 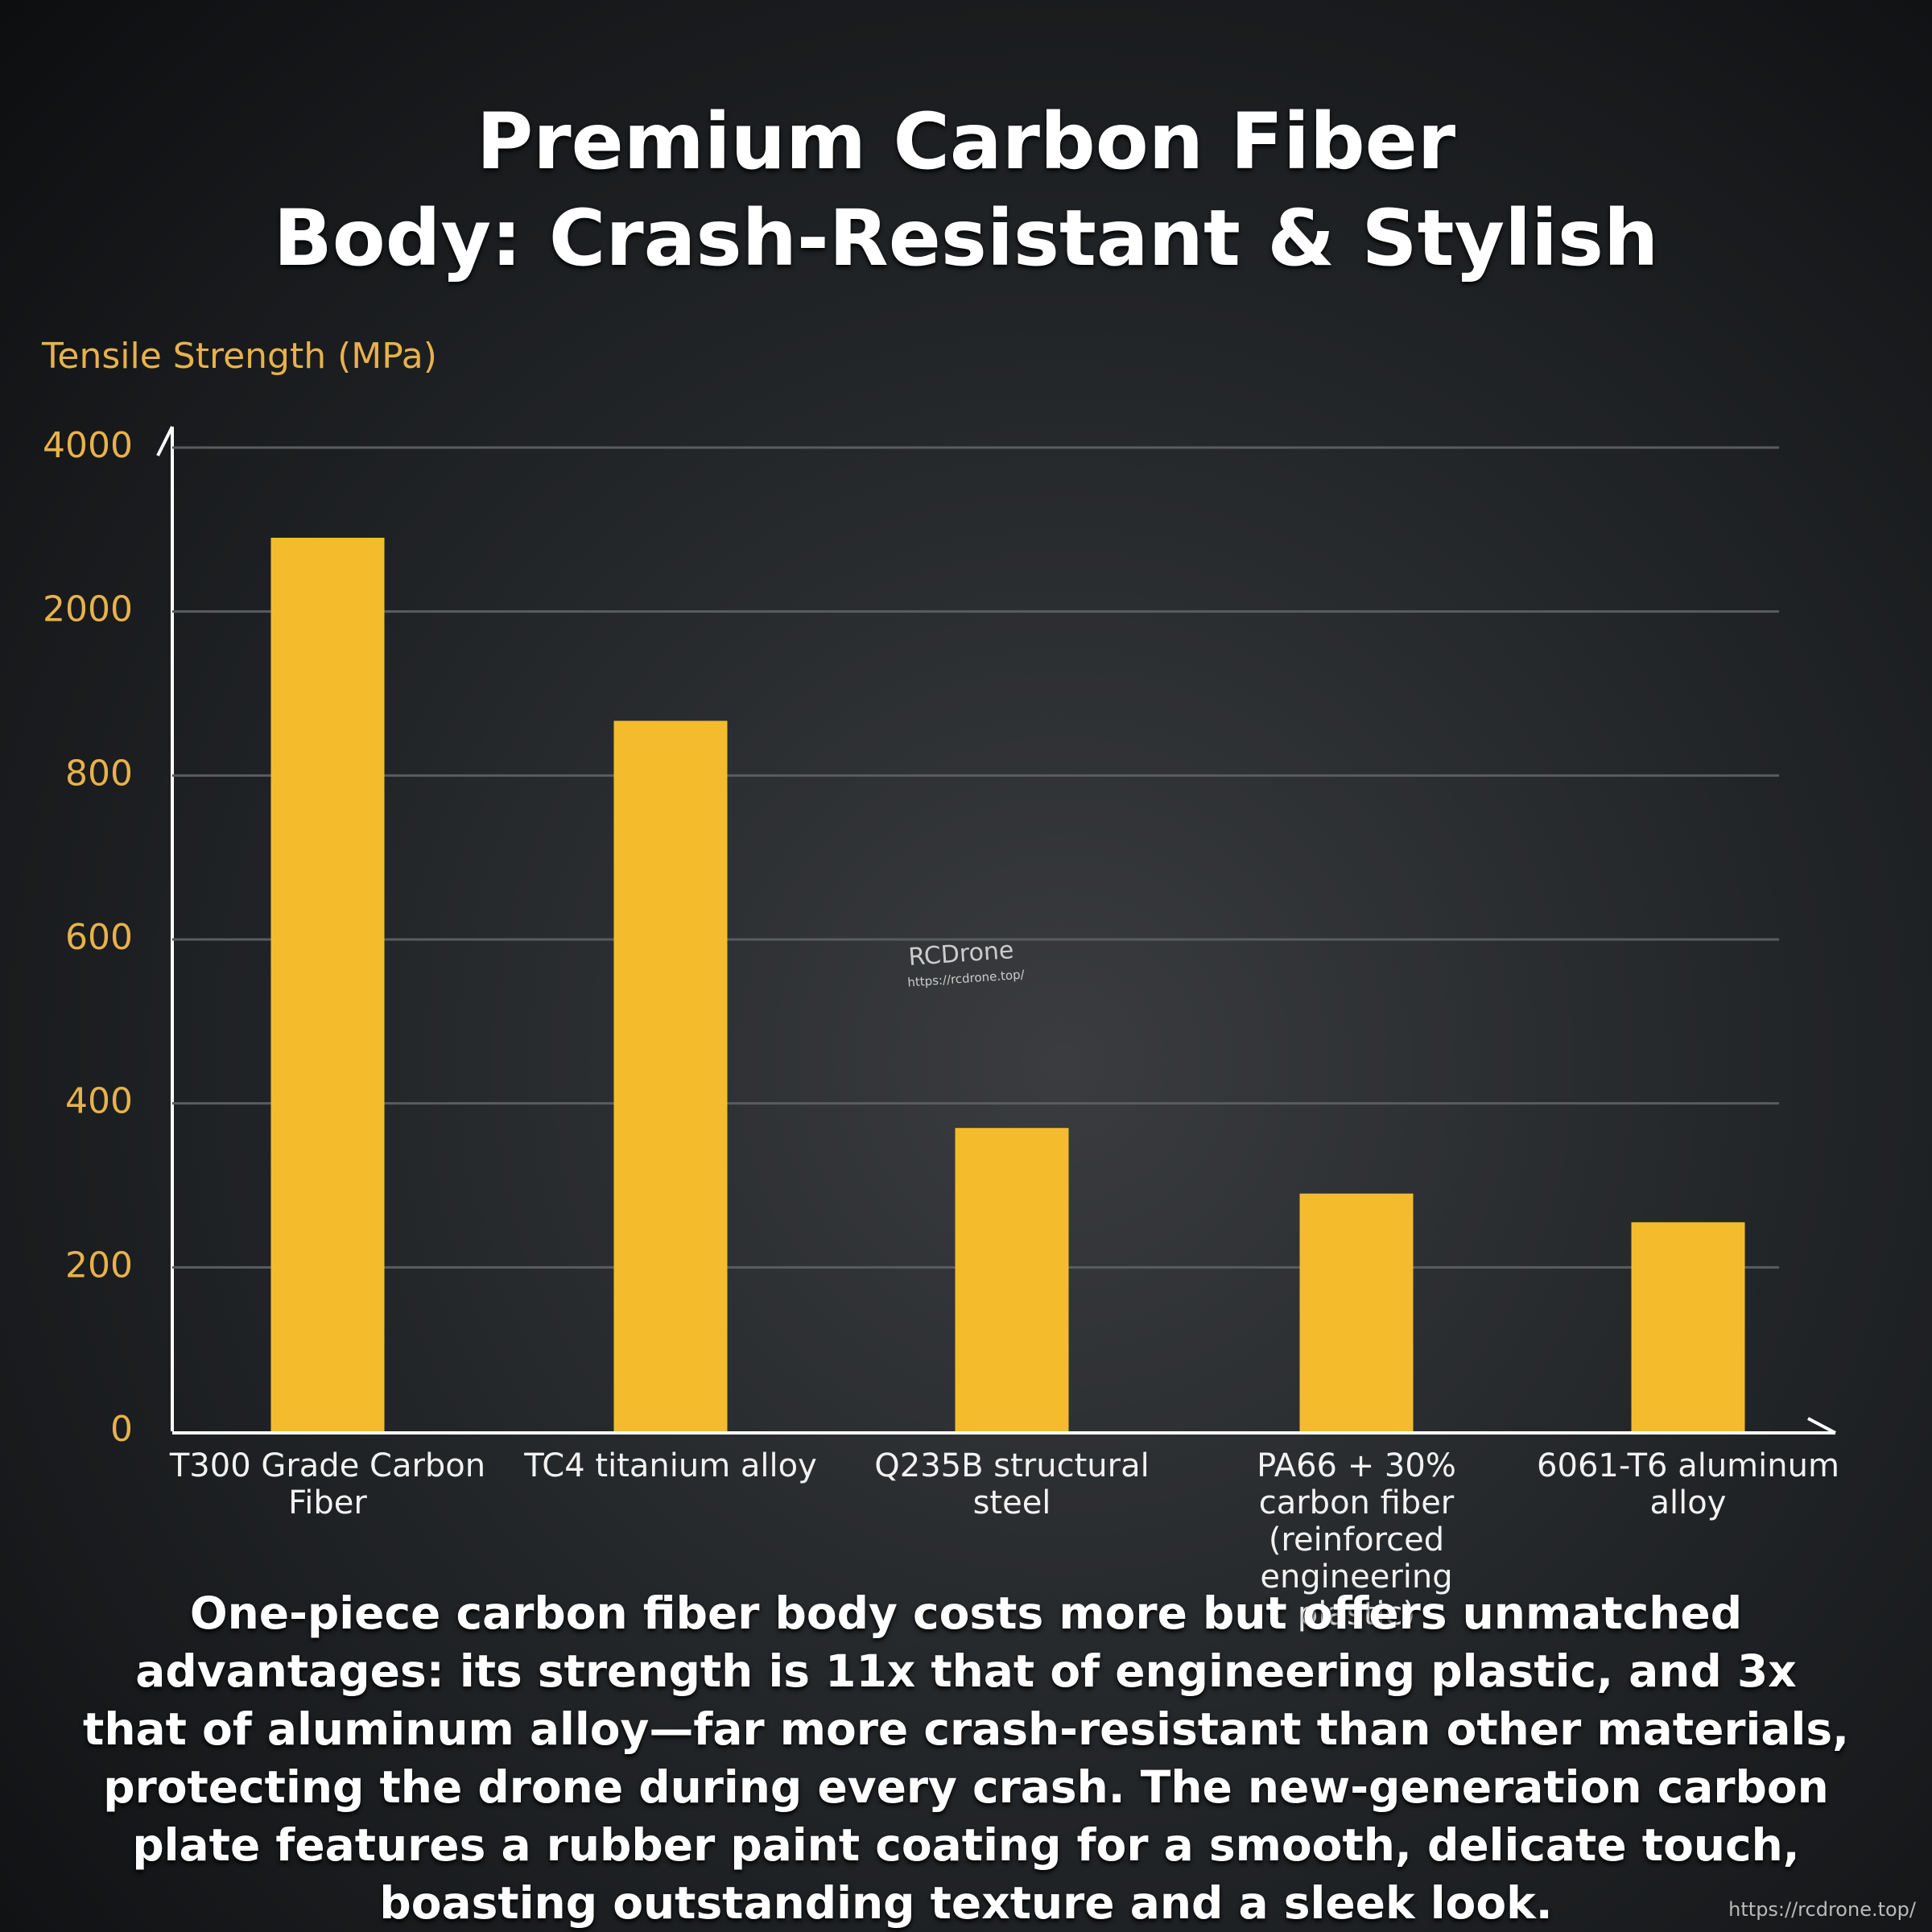 I want to click on y-tick-label: 800, so click(x=99, y=773).